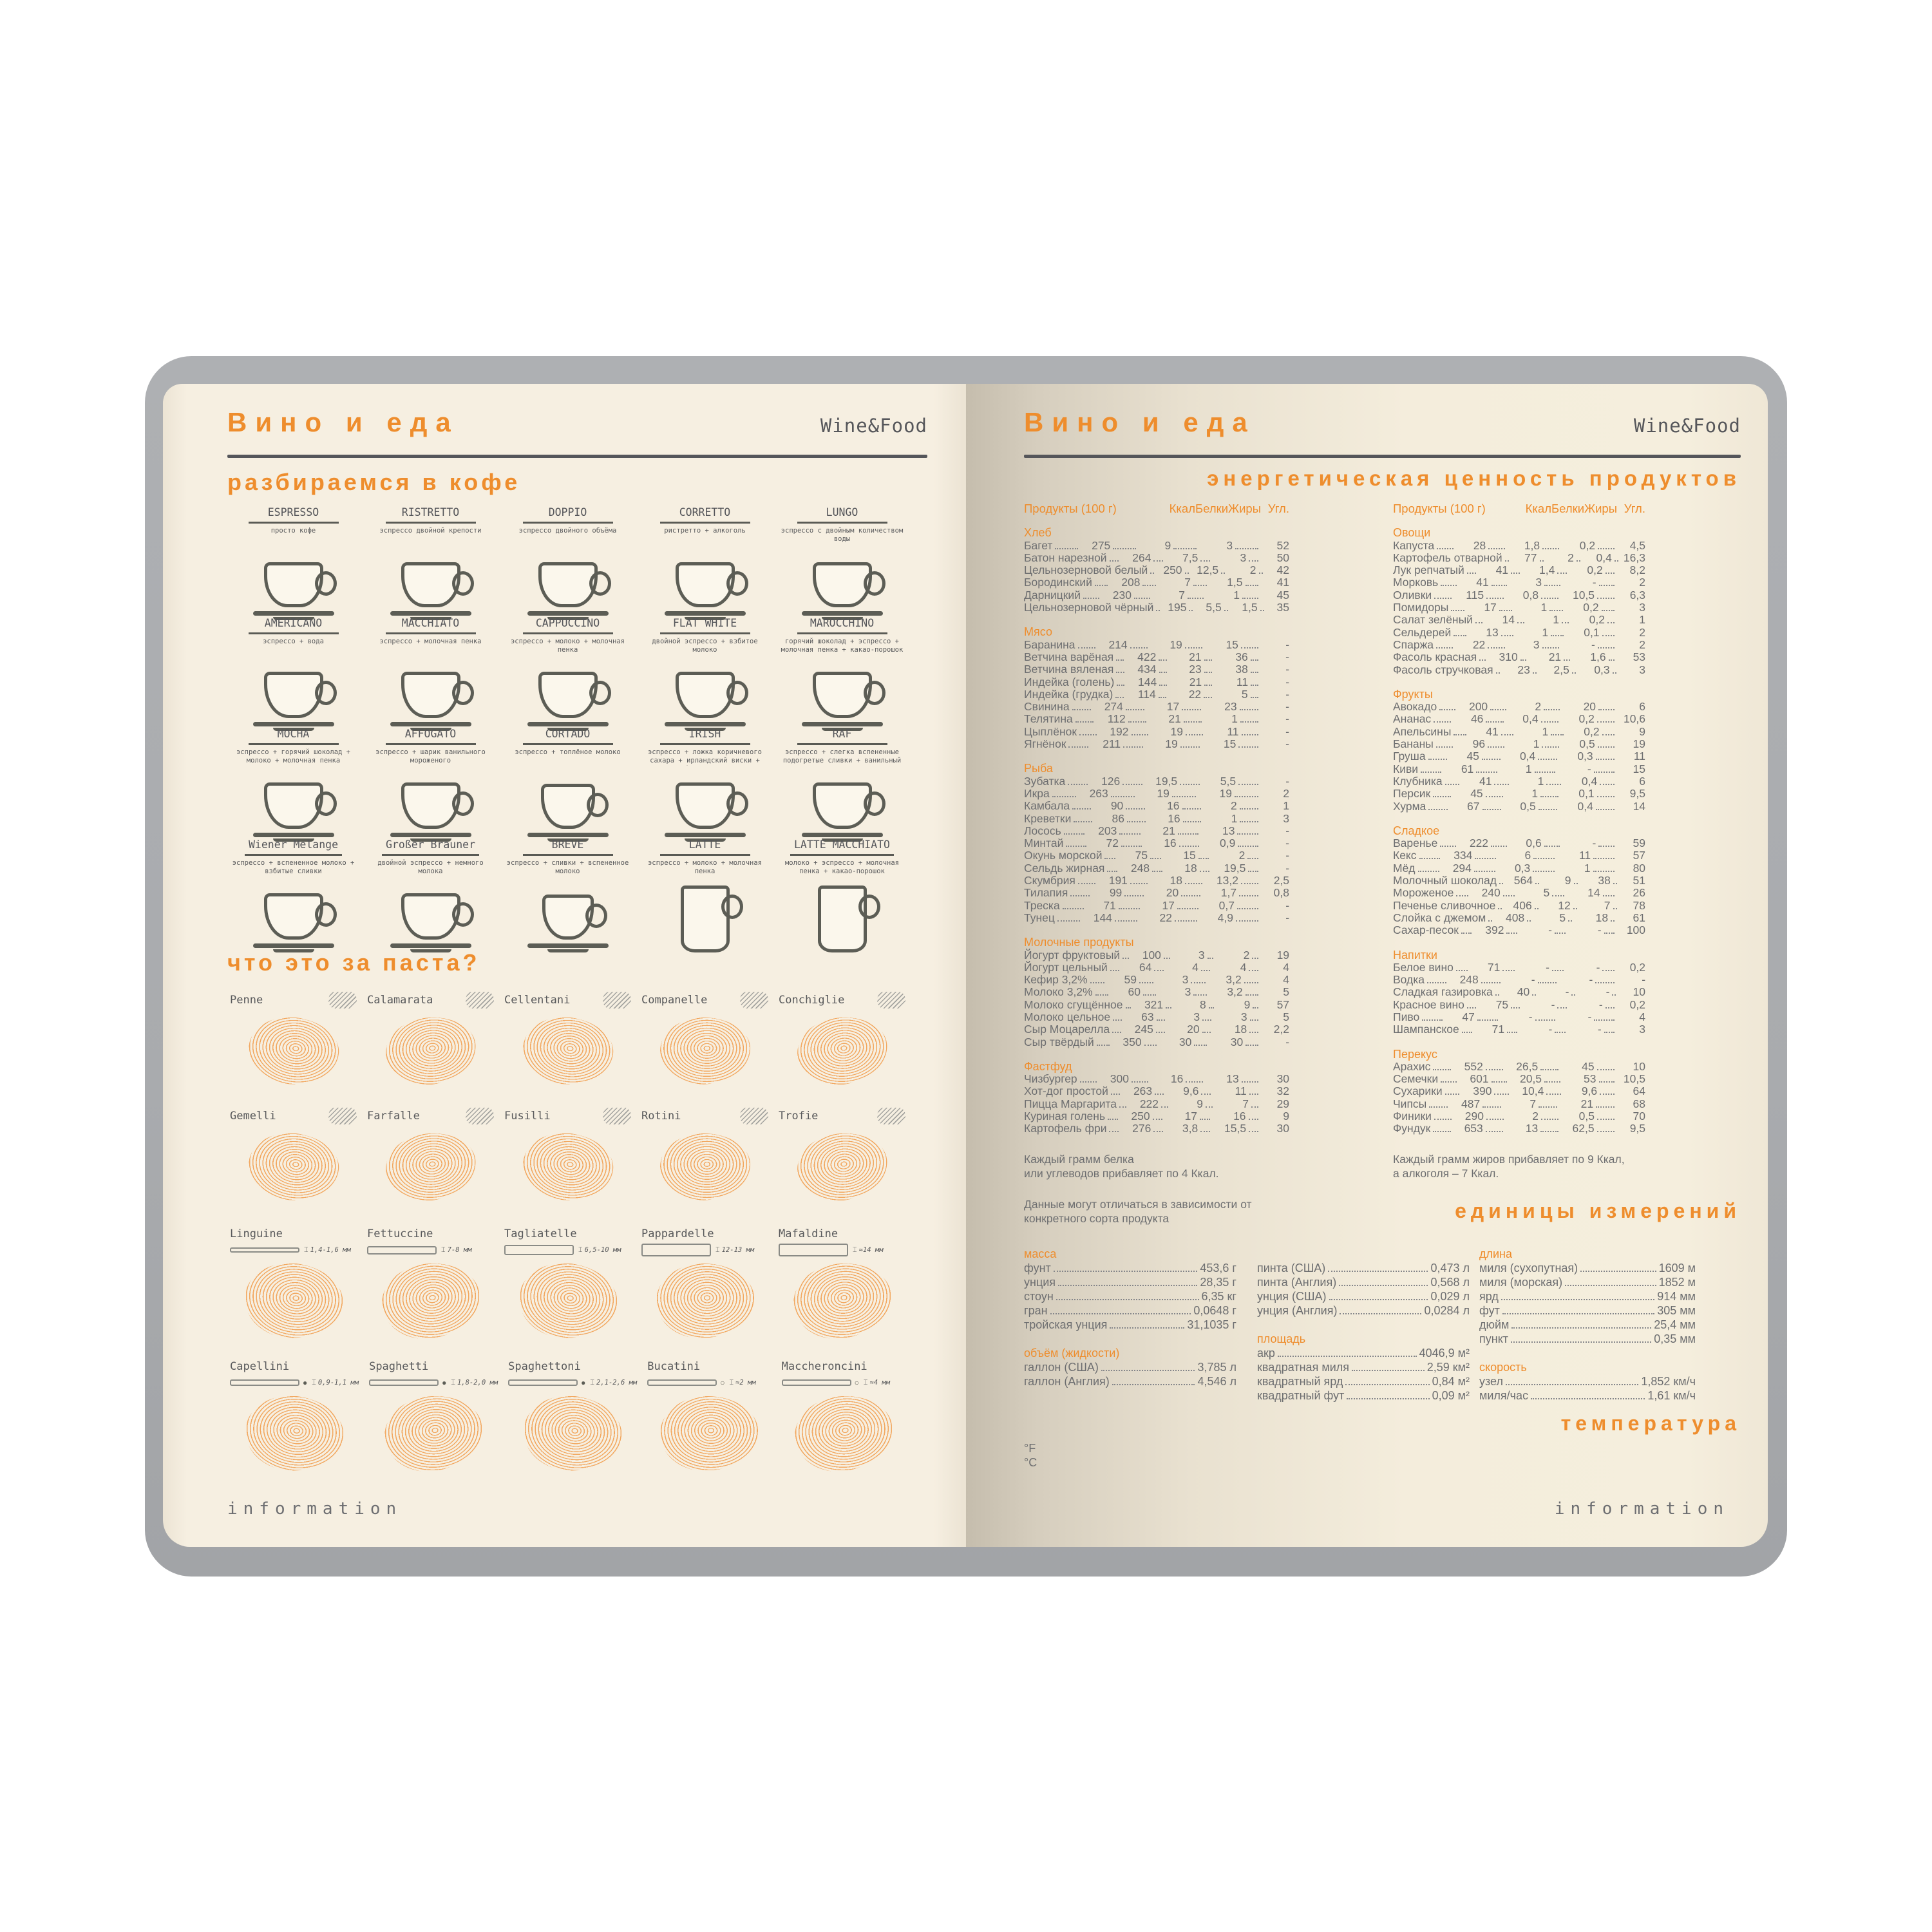 The image size is (1932, 1932). What do you see at coordinates (567, 1293) in the screenshot?
I see `pasta-item: Tagliatelle ⌶ 6,5-10 мм` at bounding box center [567, 1293].